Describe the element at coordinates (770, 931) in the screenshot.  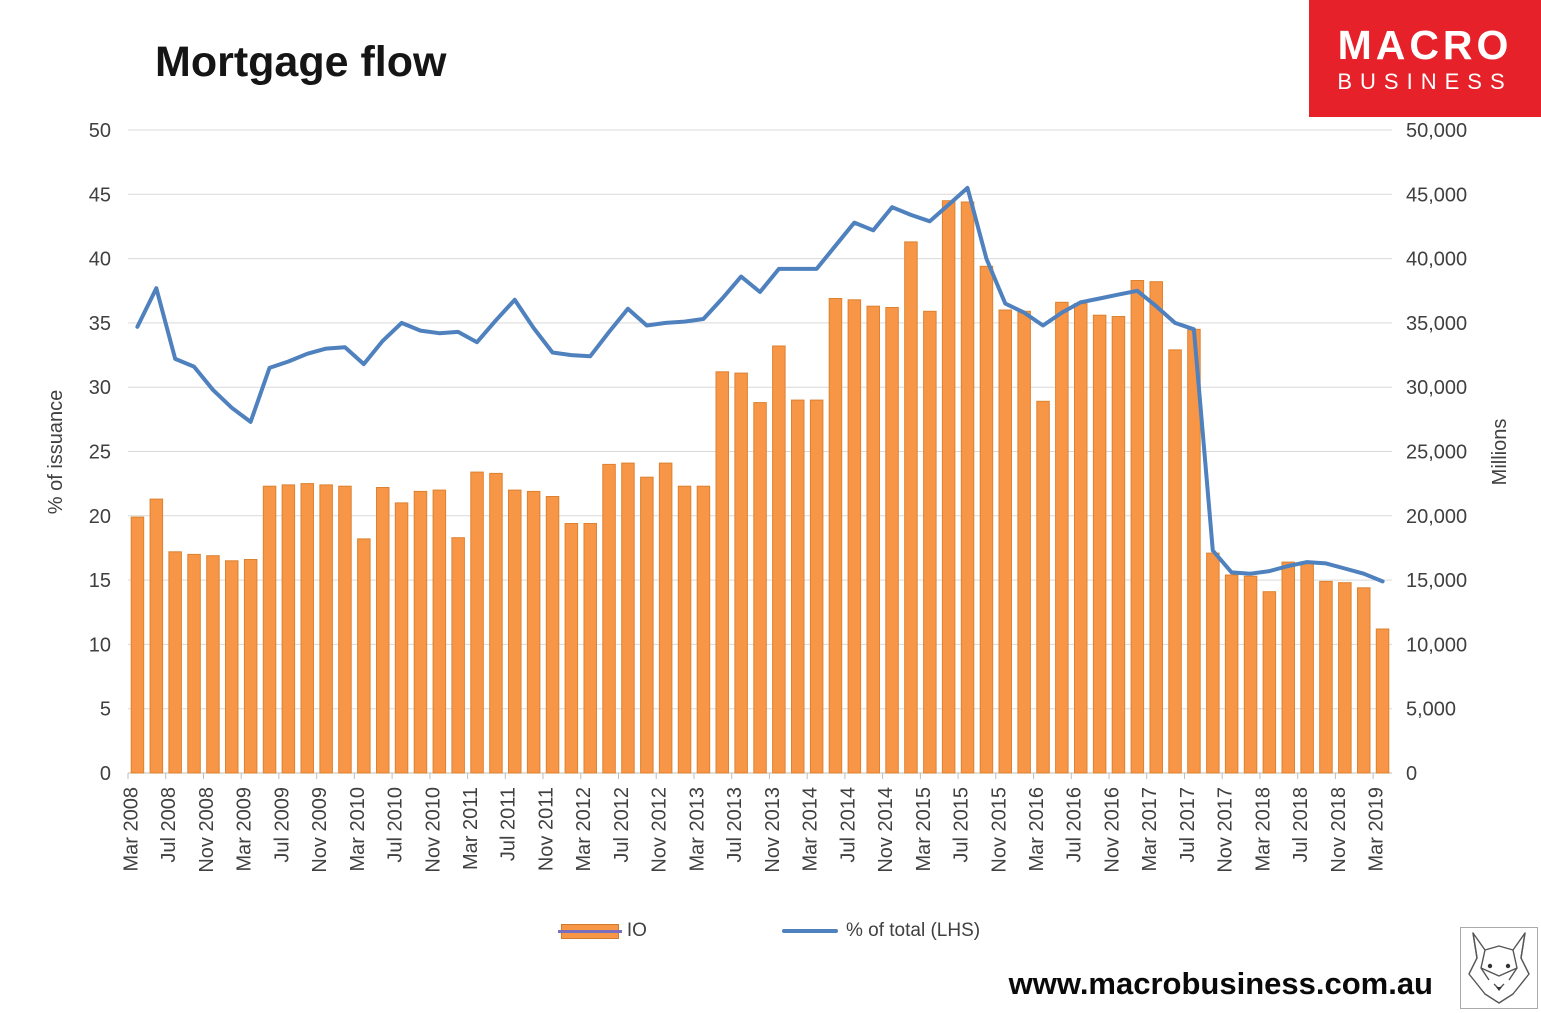
I see `chart-legend: IO % of total (LHS)` at that location.